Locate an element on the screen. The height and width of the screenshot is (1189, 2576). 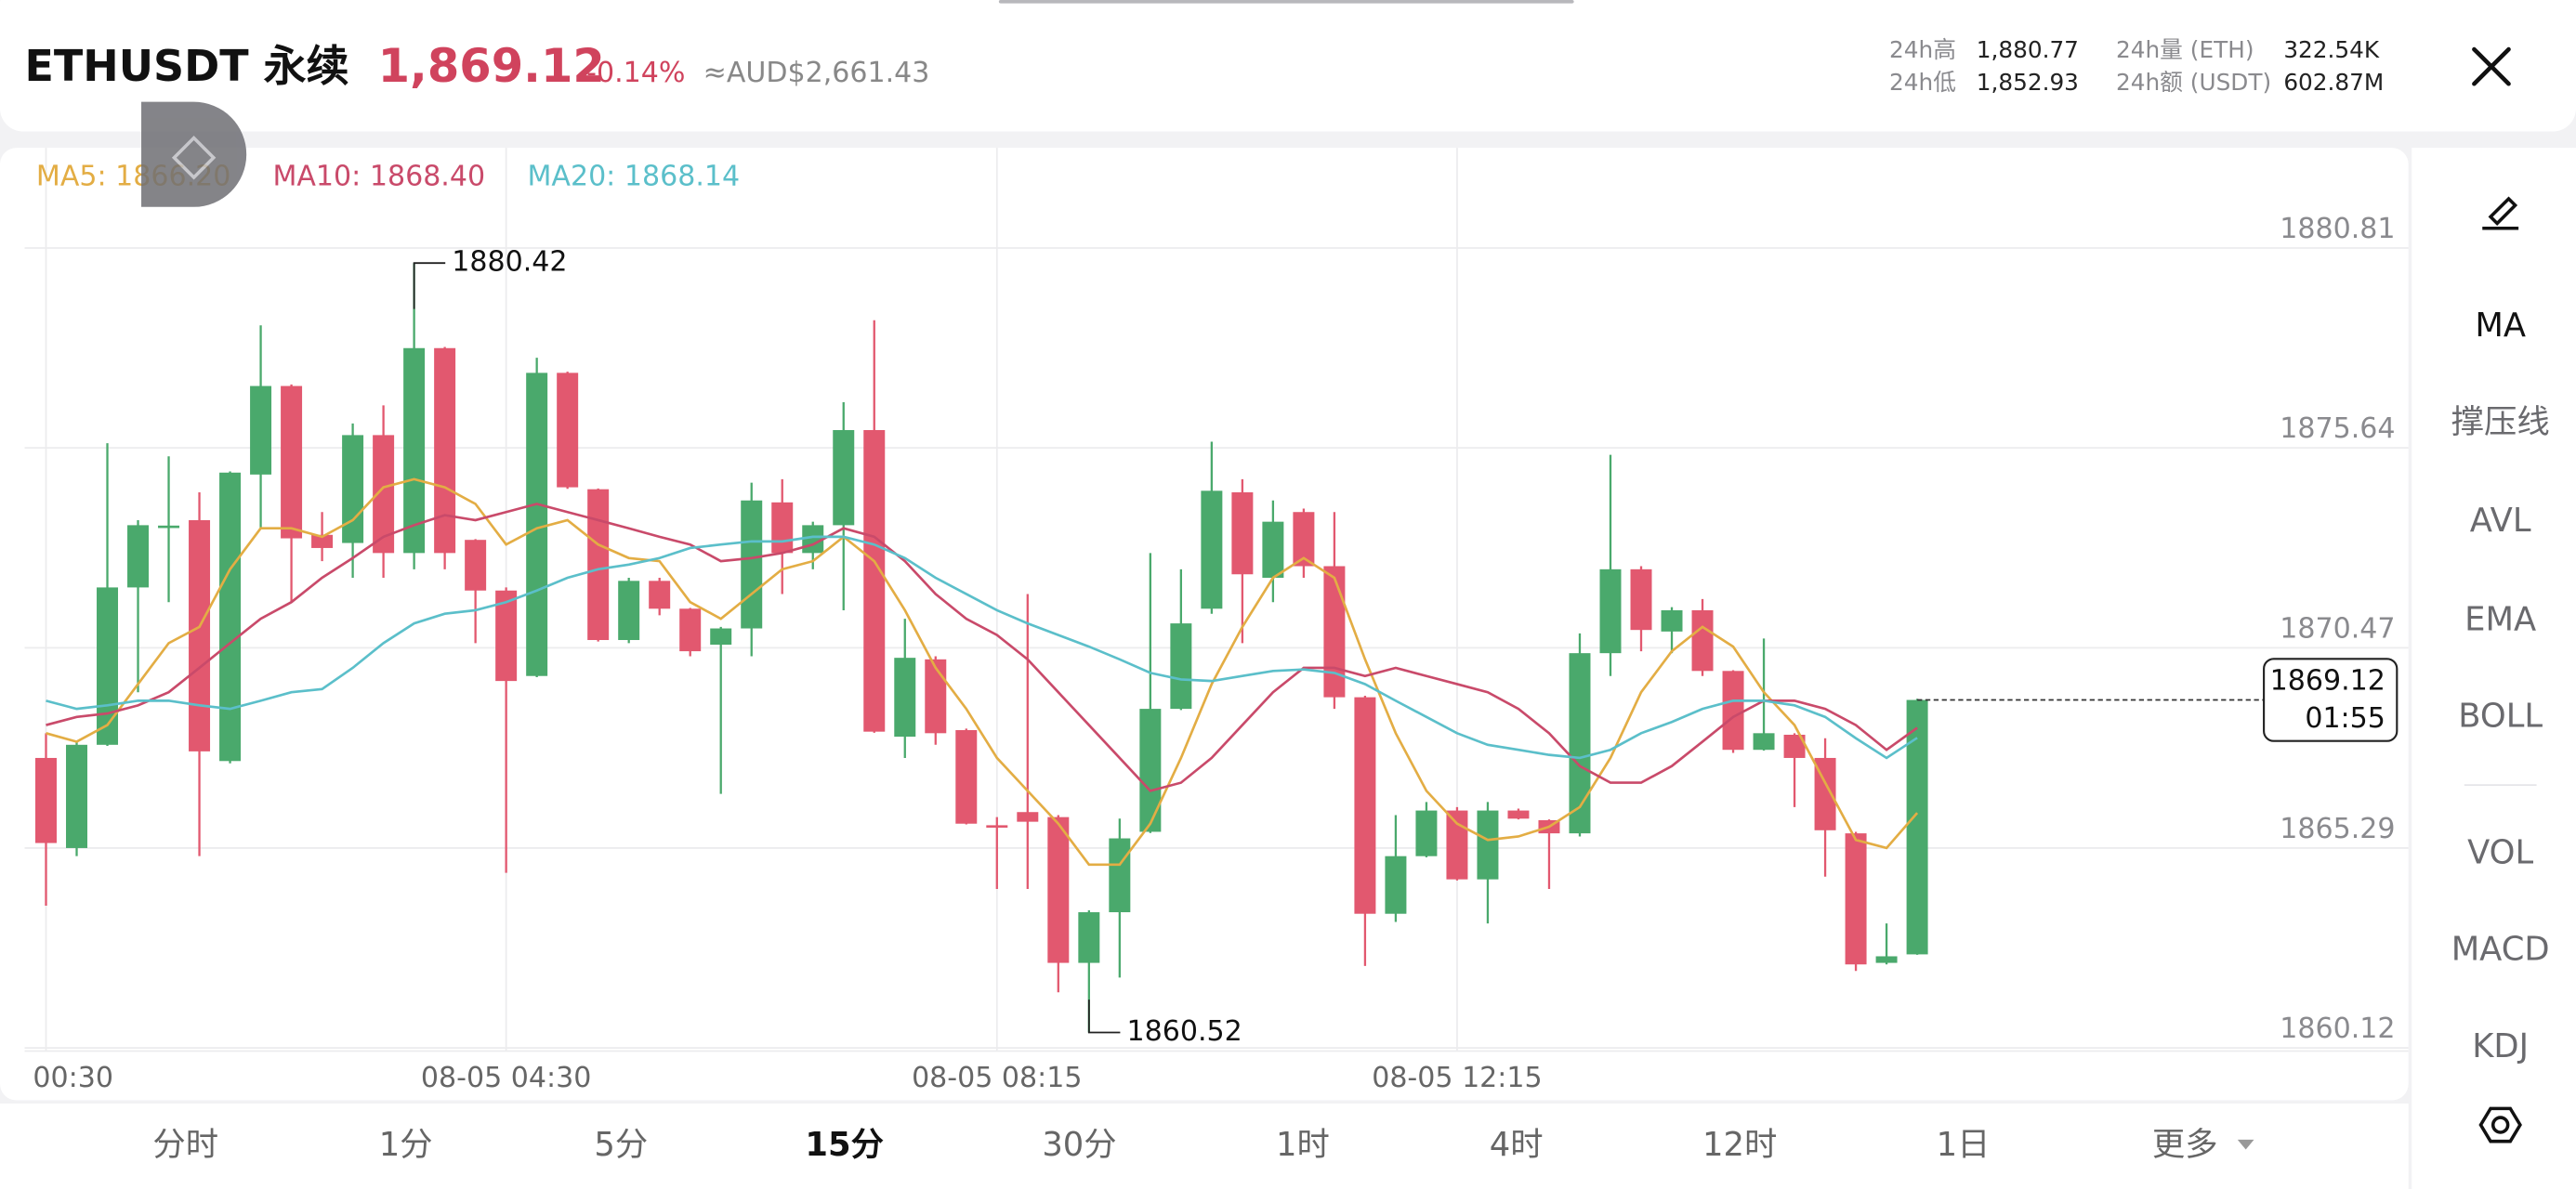
header-card is located at coordinates (1288, 66).